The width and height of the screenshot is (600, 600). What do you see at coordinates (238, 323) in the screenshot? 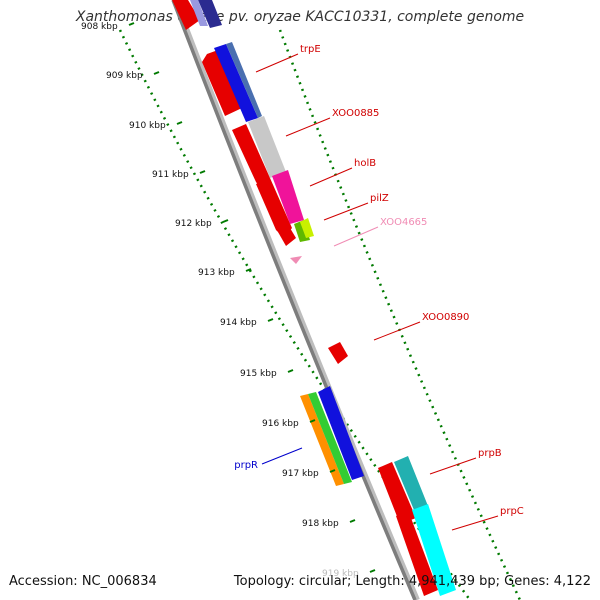
I see `ruler-tick-label: 914 kbp` at bounding box center [238, 323].